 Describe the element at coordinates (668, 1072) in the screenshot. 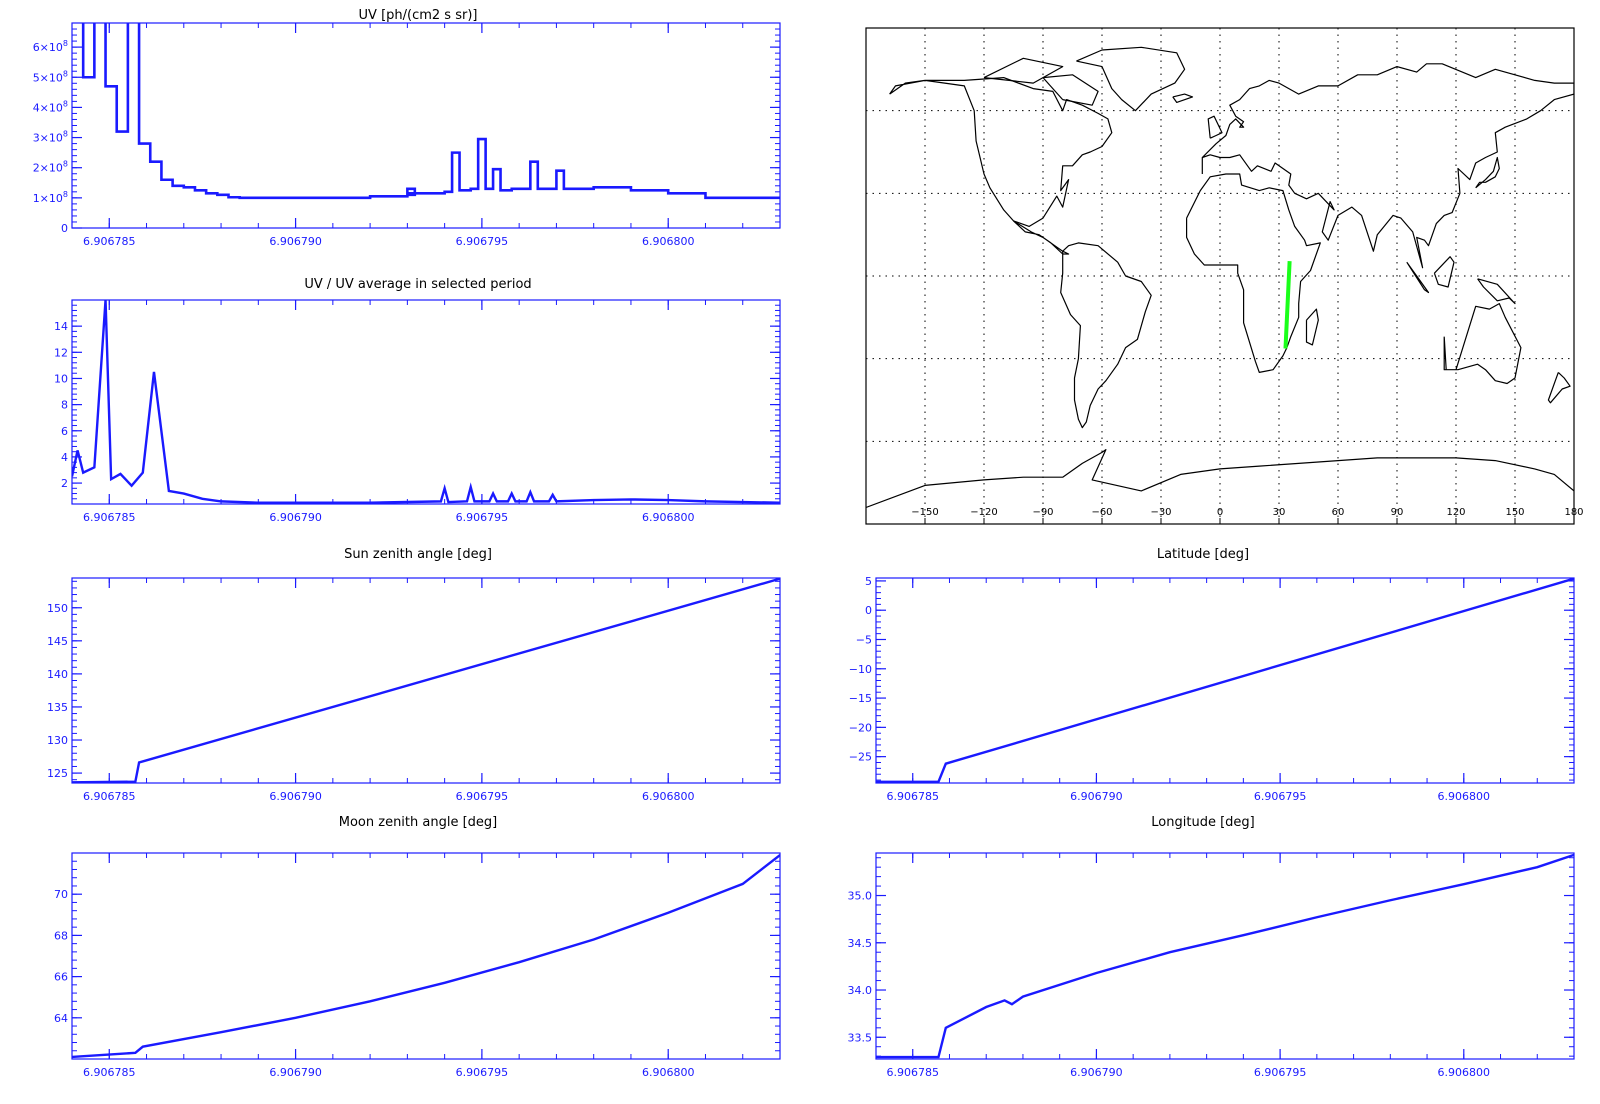

I see `moonzen-x-tick-label: 6.906800` at that location.